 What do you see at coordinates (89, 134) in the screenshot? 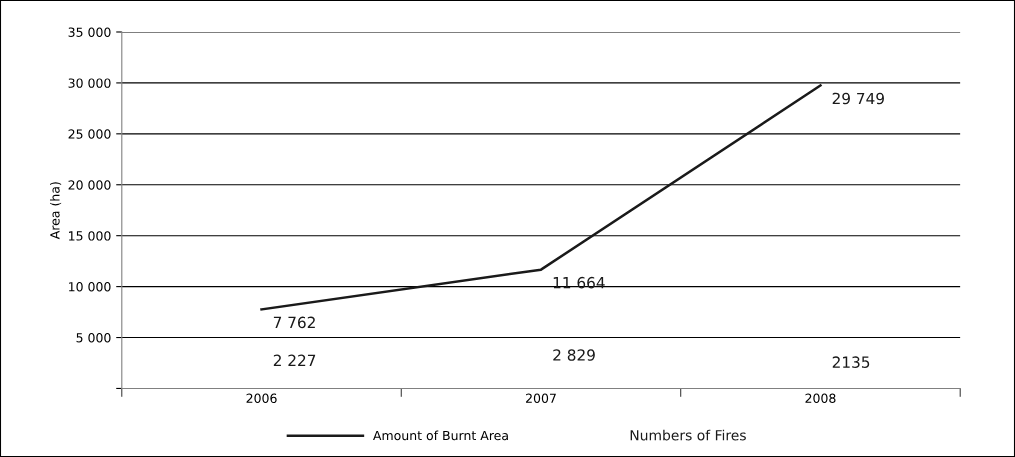
I see `y-tick-label: 25 000` at bounding box center [89, 134].